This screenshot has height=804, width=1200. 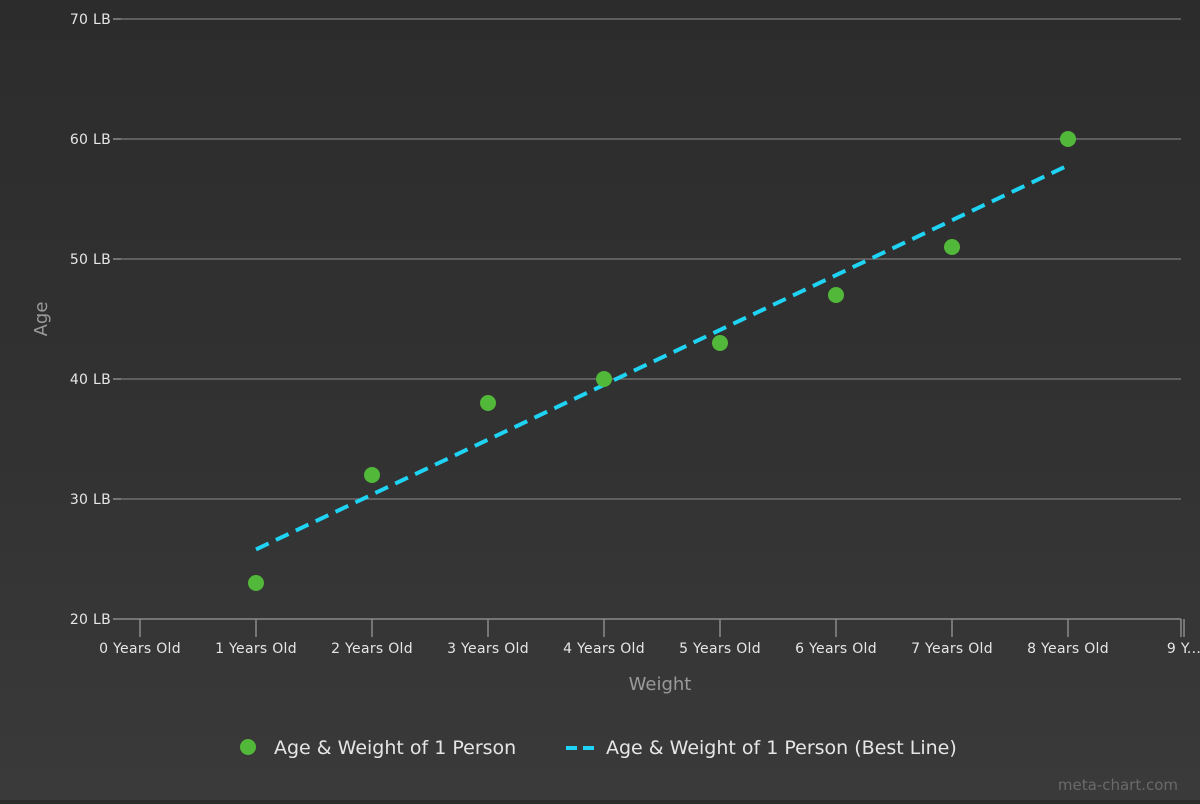 What do you see at coordinates (90, 620) in the screenshot?
I see `y-tick-label: 20 LB` at bounding box center [90, 620].